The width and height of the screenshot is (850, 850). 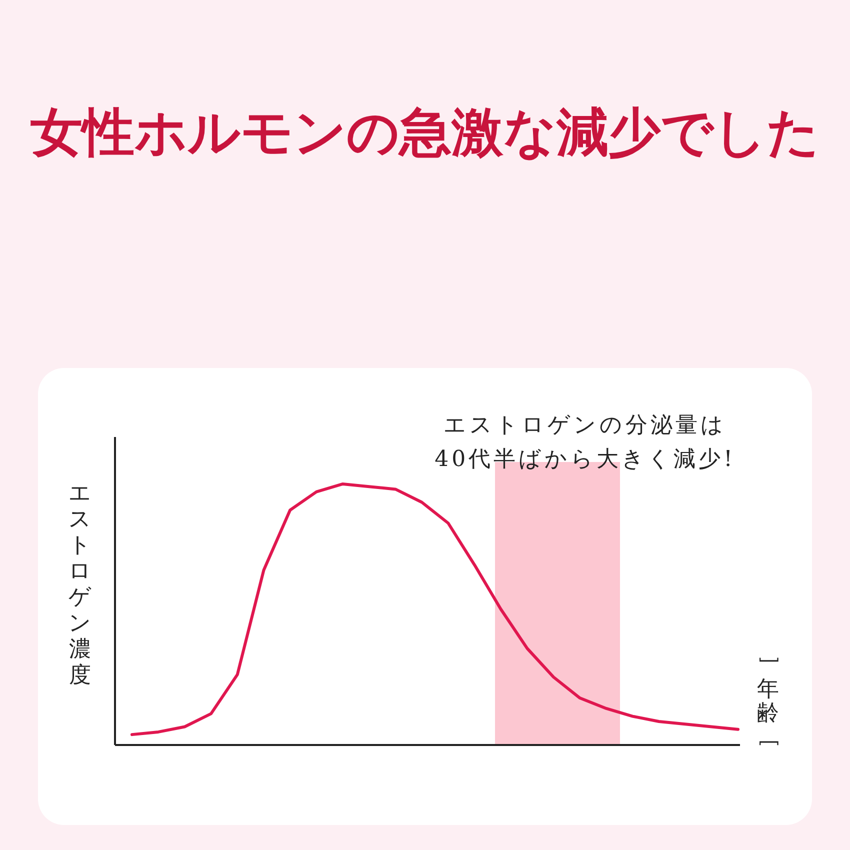 What do you see at coordinates (80, 584) in the screenshot?
I see `y-axis-title: エストロゲン濃度` at bounding box center [80, 584].